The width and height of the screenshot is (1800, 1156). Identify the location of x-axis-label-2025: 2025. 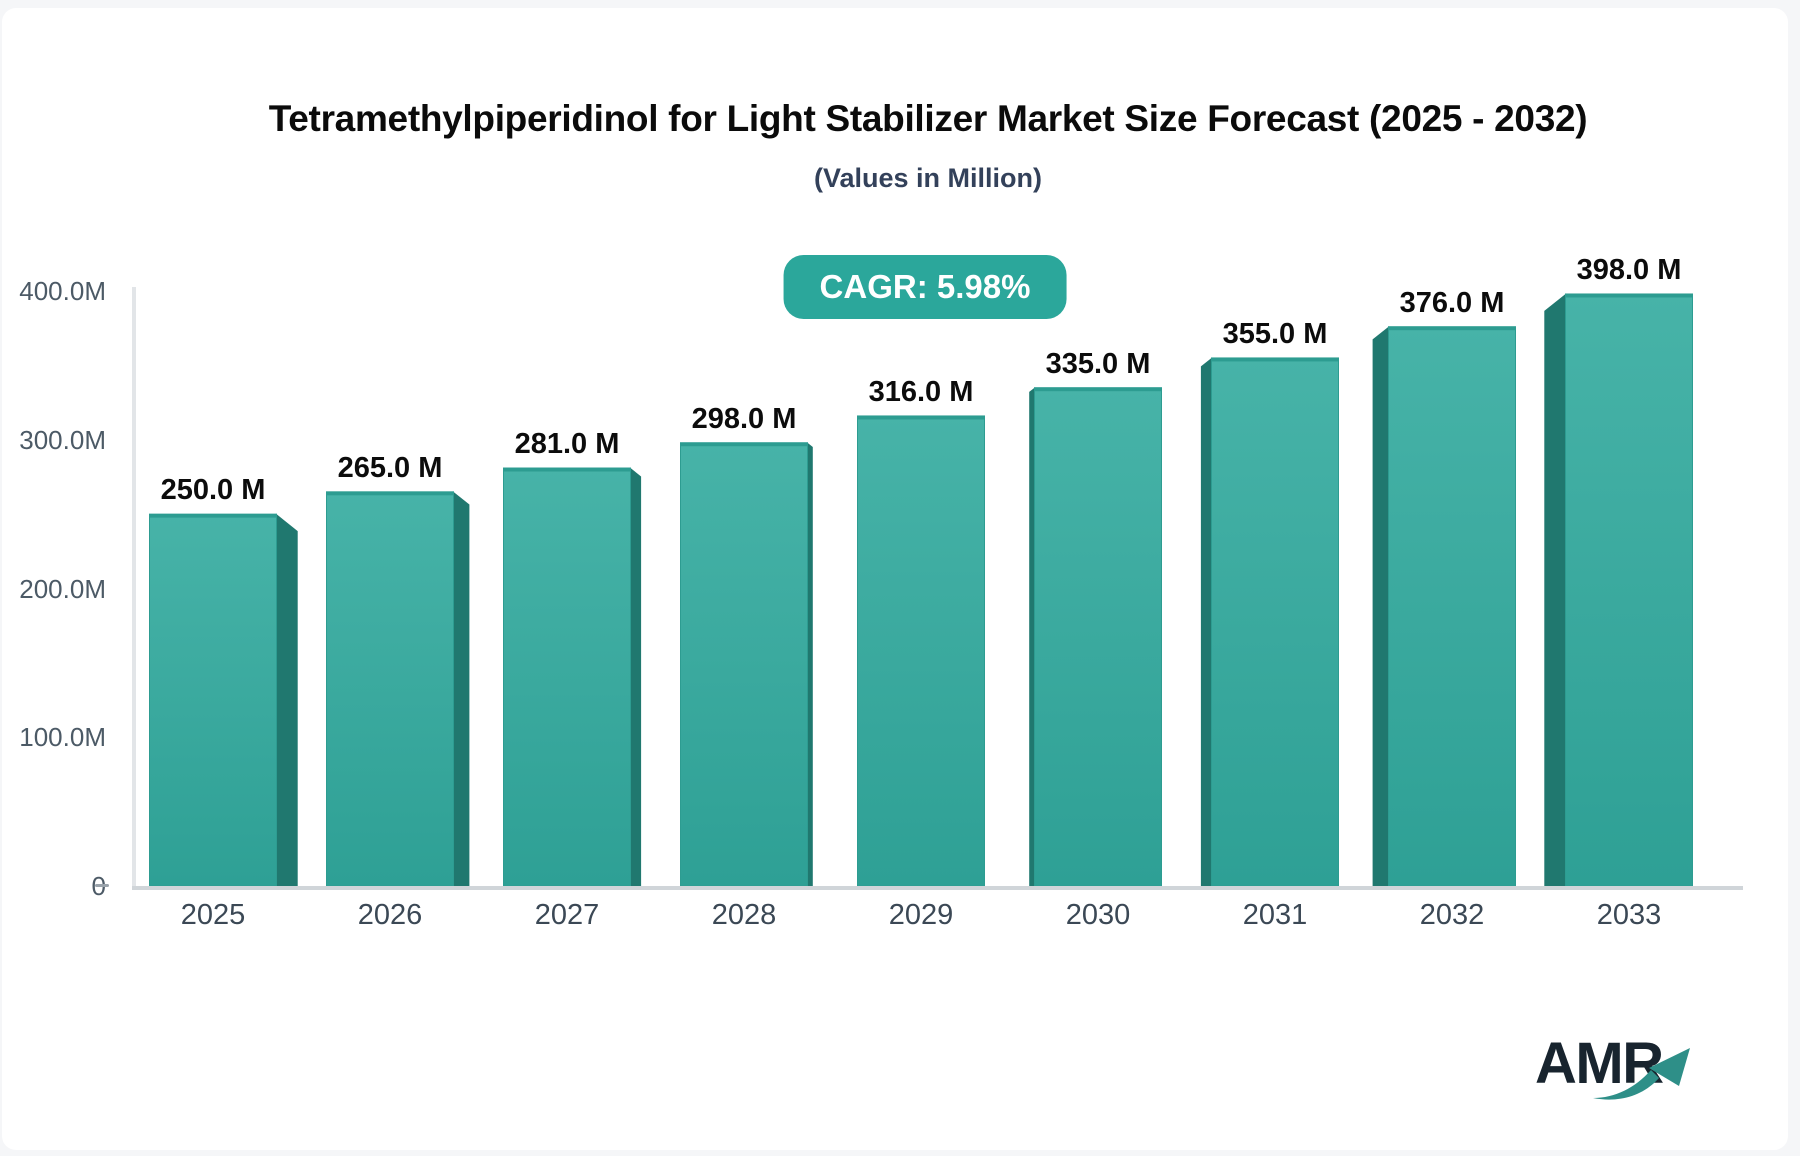
(213, 915).